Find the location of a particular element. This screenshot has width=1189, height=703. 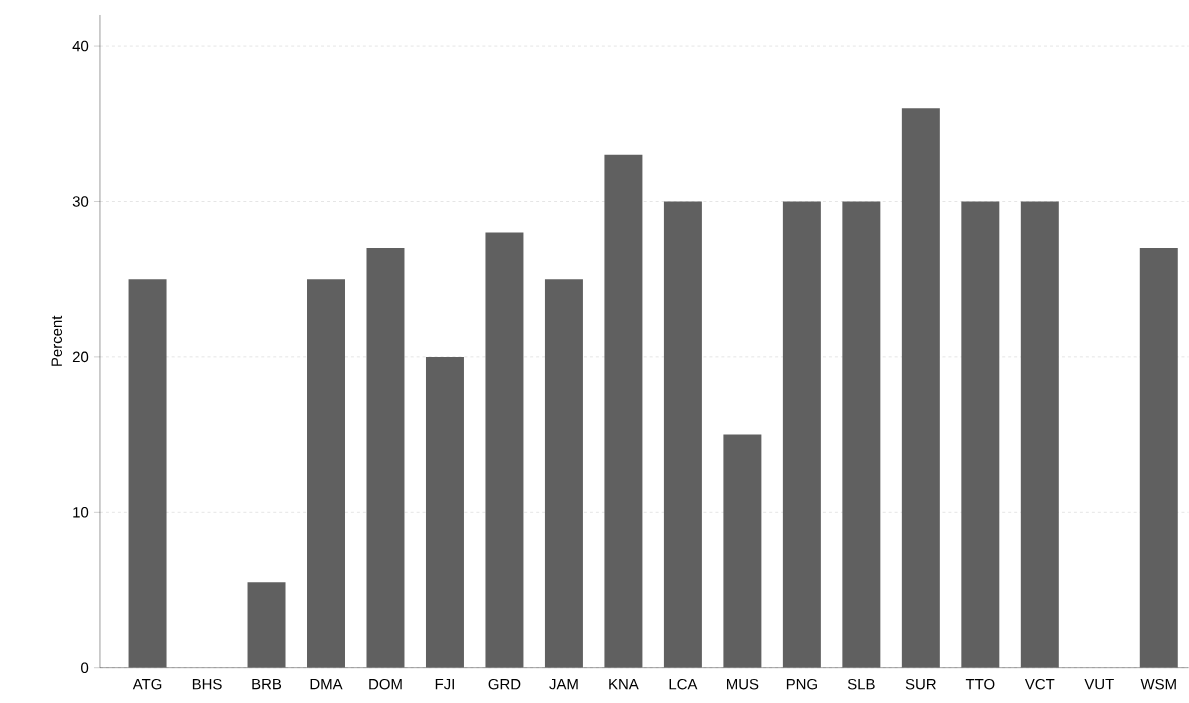

y-tick-label: 20 is located at coordinates (80, 357).